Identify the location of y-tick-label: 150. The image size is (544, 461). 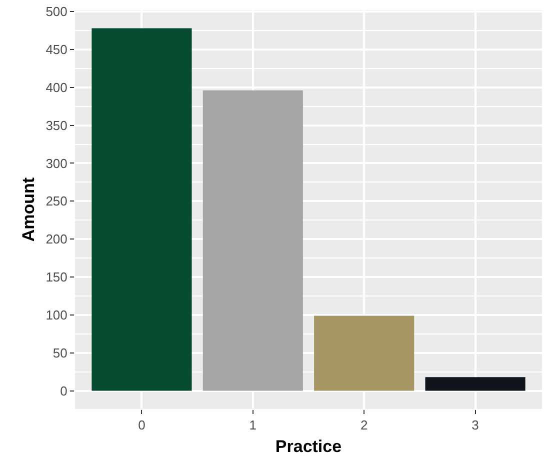
(57, 277).